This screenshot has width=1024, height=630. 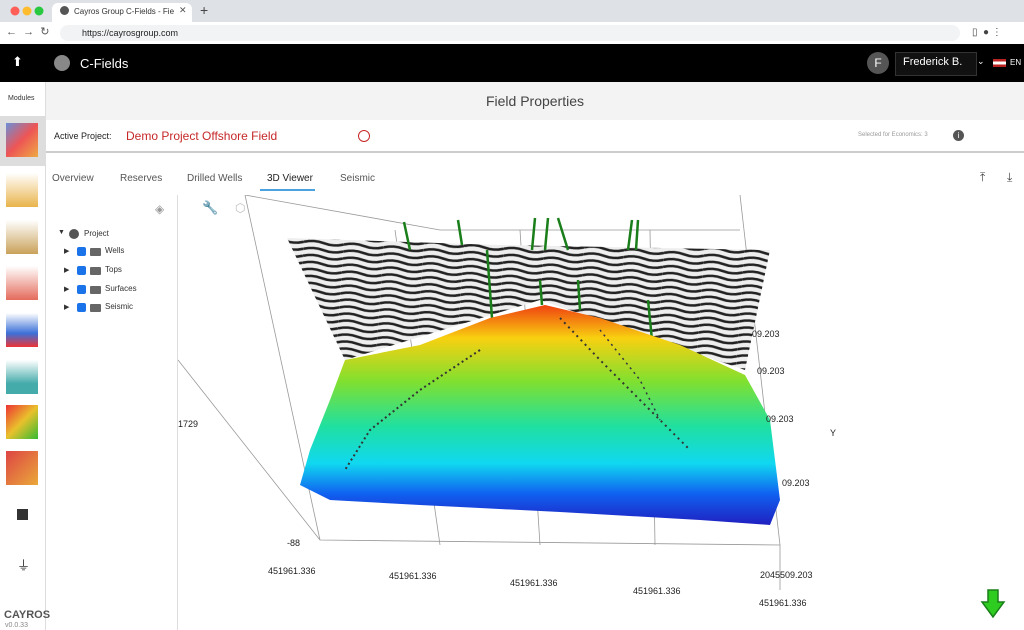 I want to click on tab-underline, so click(x=287, y=190).